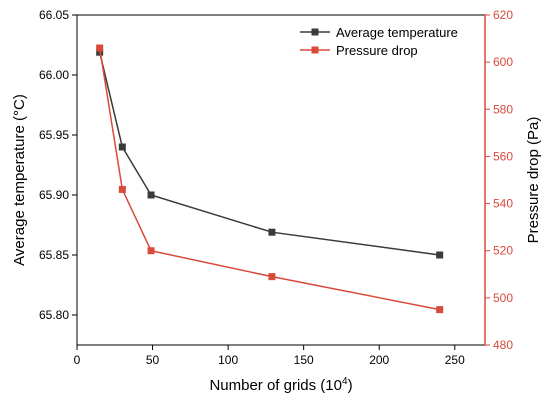 The width and height of the screenshot is (550, 407). What do you see at coordinates (379, 41) in the screenshot?
I see `legend: Average temperature Pressure drop` at bounding box center [379, 41].